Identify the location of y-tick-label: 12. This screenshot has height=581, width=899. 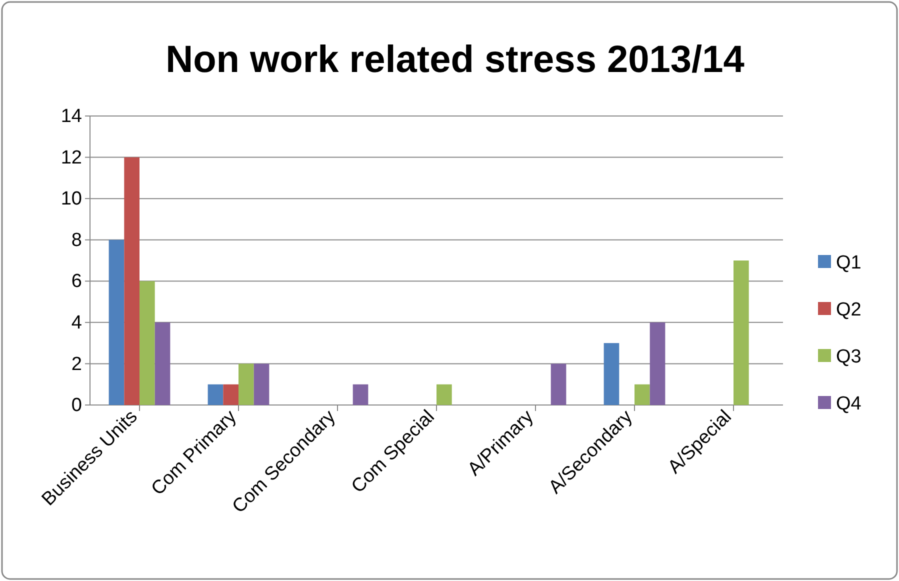
(71, 157).